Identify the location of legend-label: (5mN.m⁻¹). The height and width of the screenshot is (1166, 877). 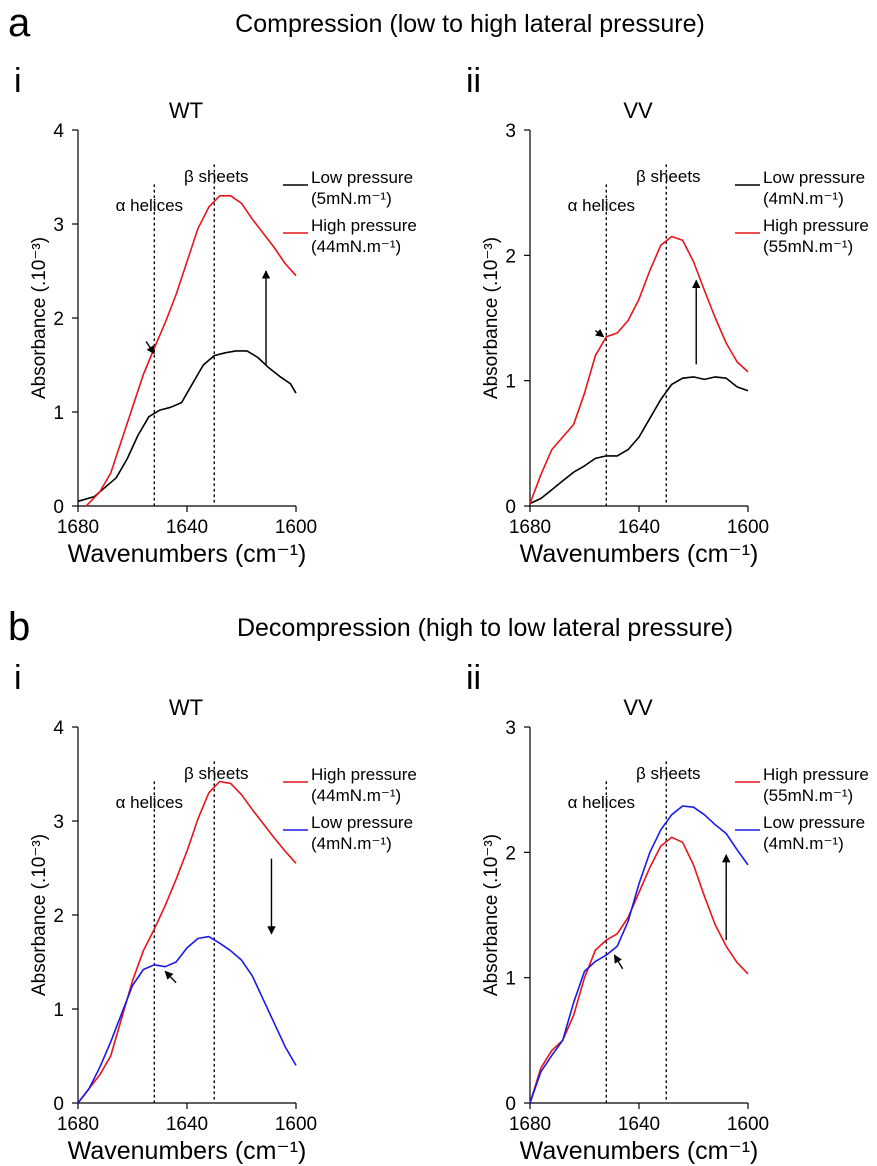
(351, 198).